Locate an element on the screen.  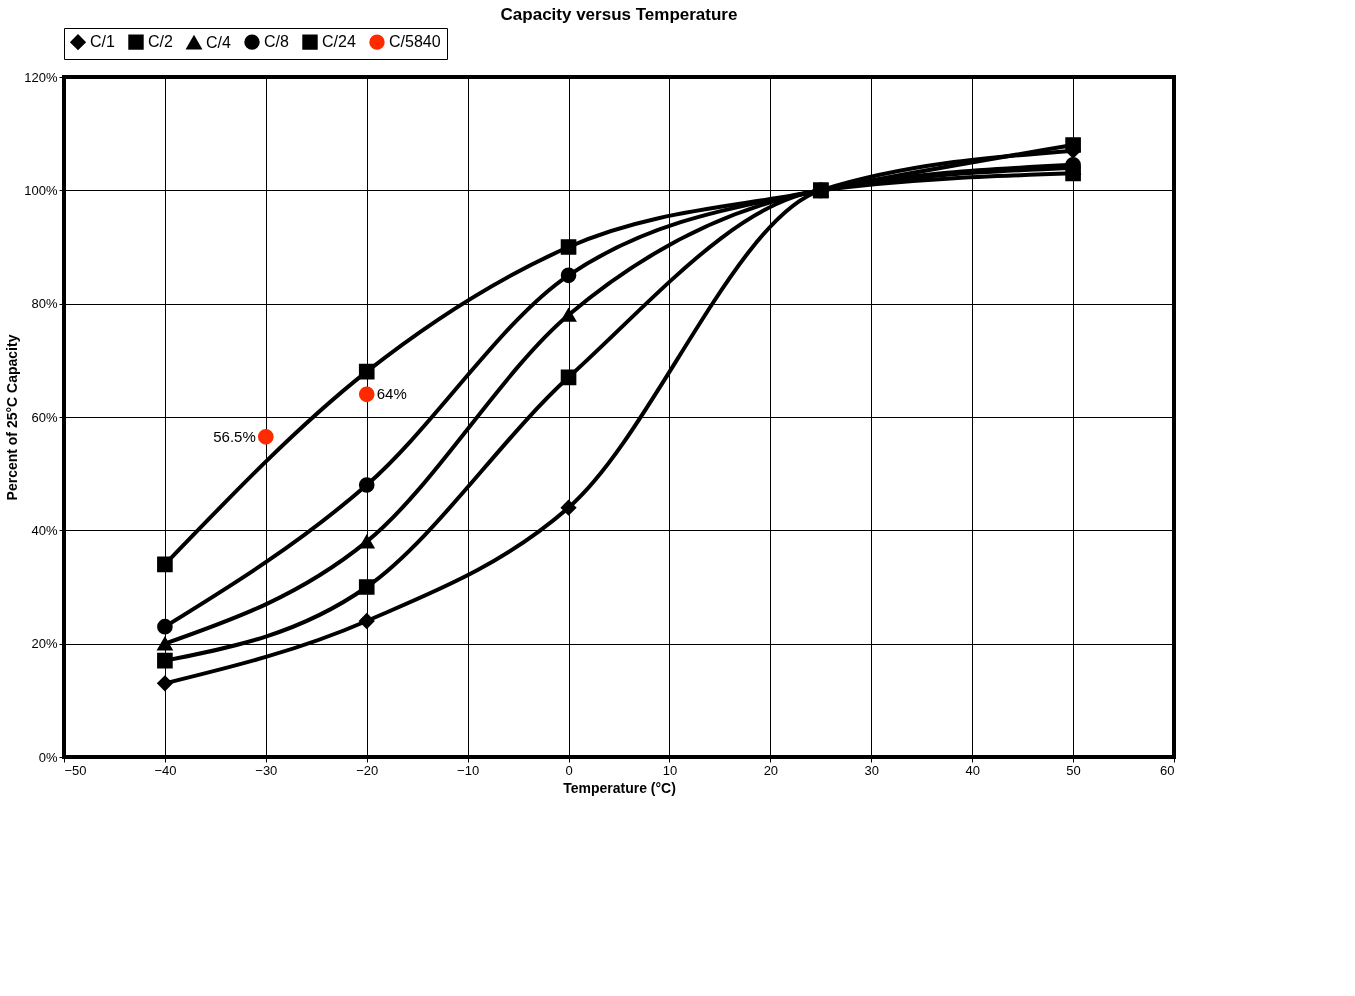
x-axis-title: Temperature (°C) is located at coordinates (619, 787).